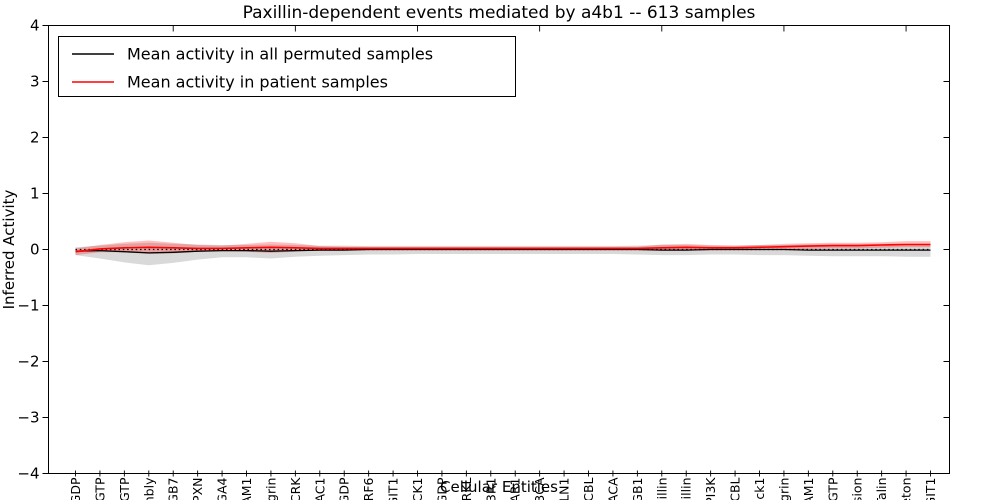 This screenshot has height=500, width=1000. What do you see at coordinates (368, 488) in the screenshot?
I see `x-category-label: ARF6` at bounding box center [368, 488].